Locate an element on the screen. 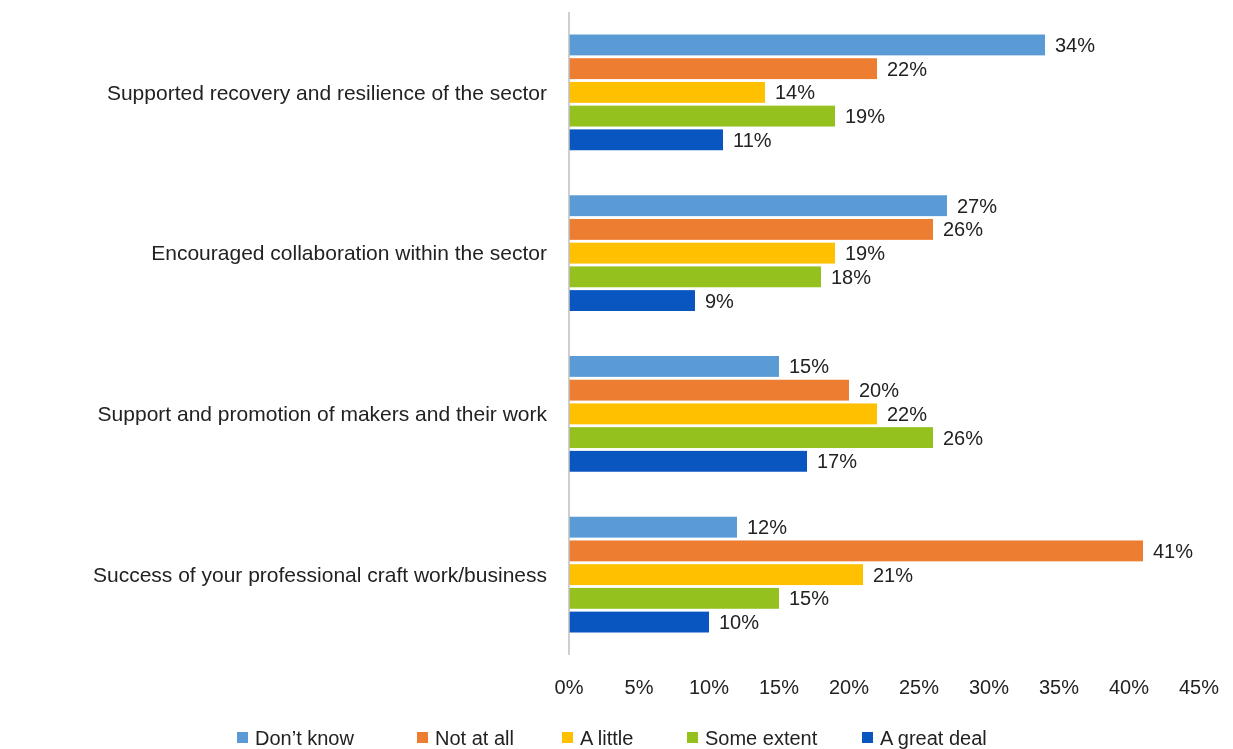 This screenshot has width=1233, height=749. legend-label: A great deal is located at coordinates (933, 738).